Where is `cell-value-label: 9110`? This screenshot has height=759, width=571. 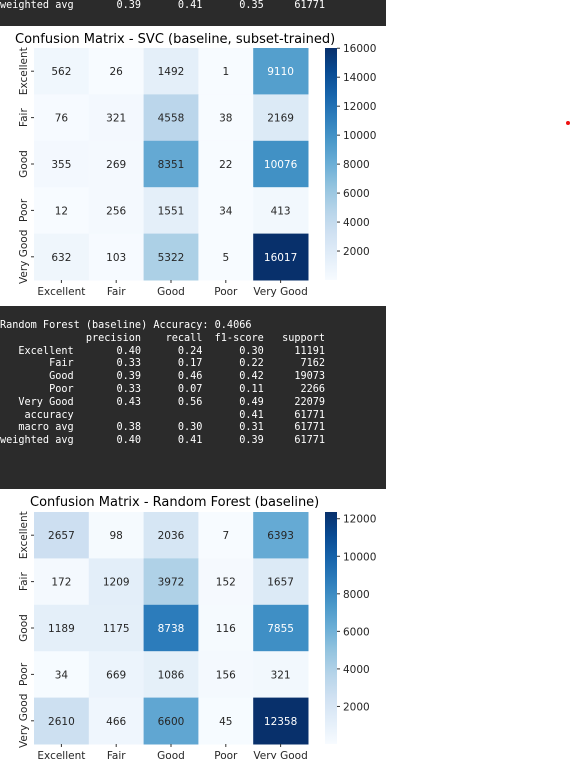 cell-value-label: 9110 is located at coordinates (280, 72).